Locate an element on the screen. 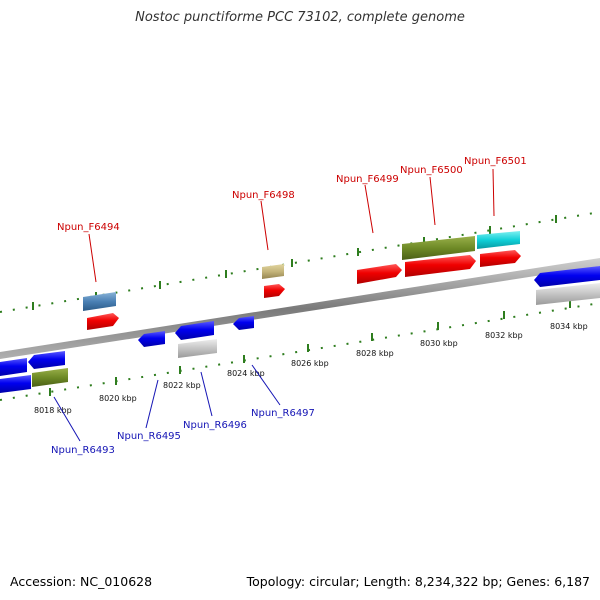 The image size is (600, 600). gene-f6500 is located at coordinates (440, 266).